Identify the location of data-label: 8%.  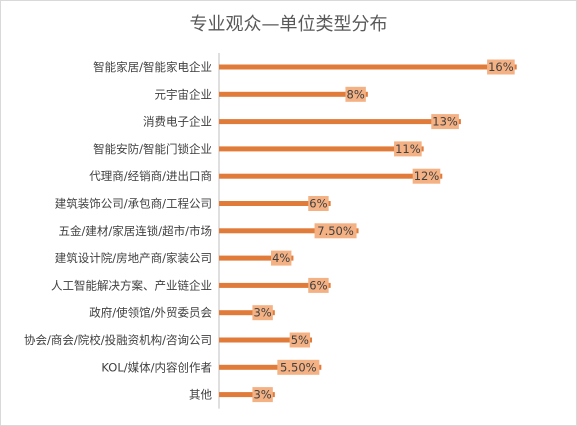
(356, 94).